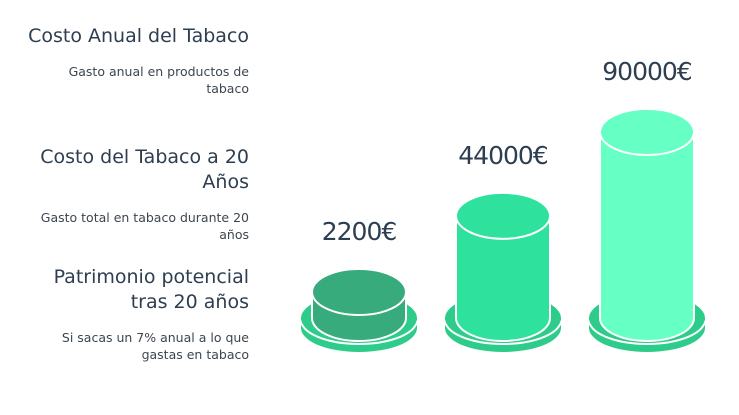 This screenshot has width=739, height=415. I want to click on item-desc: Gasto total en tabaco durante 20 años, so click(144, 226).